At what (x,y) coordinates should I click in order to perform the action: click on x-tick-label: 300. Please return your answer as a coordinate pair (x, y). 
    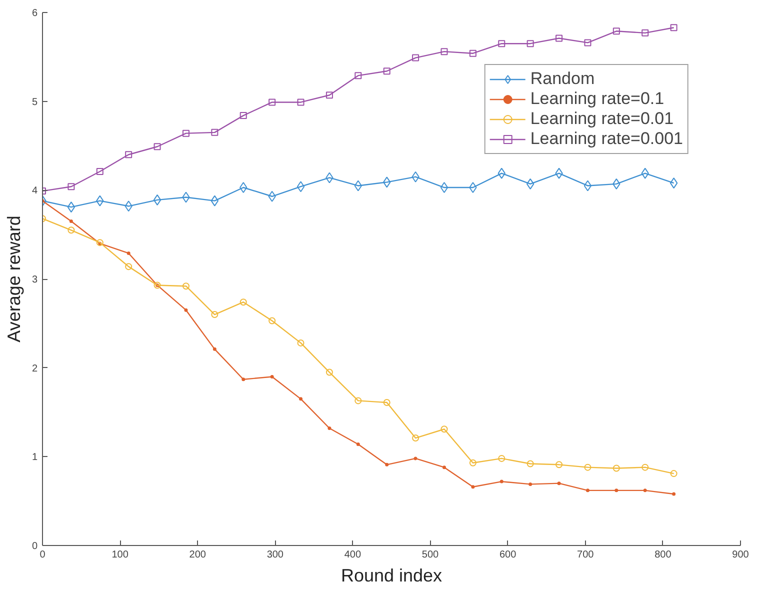
    Looking at the image, I should click on (275, 555).